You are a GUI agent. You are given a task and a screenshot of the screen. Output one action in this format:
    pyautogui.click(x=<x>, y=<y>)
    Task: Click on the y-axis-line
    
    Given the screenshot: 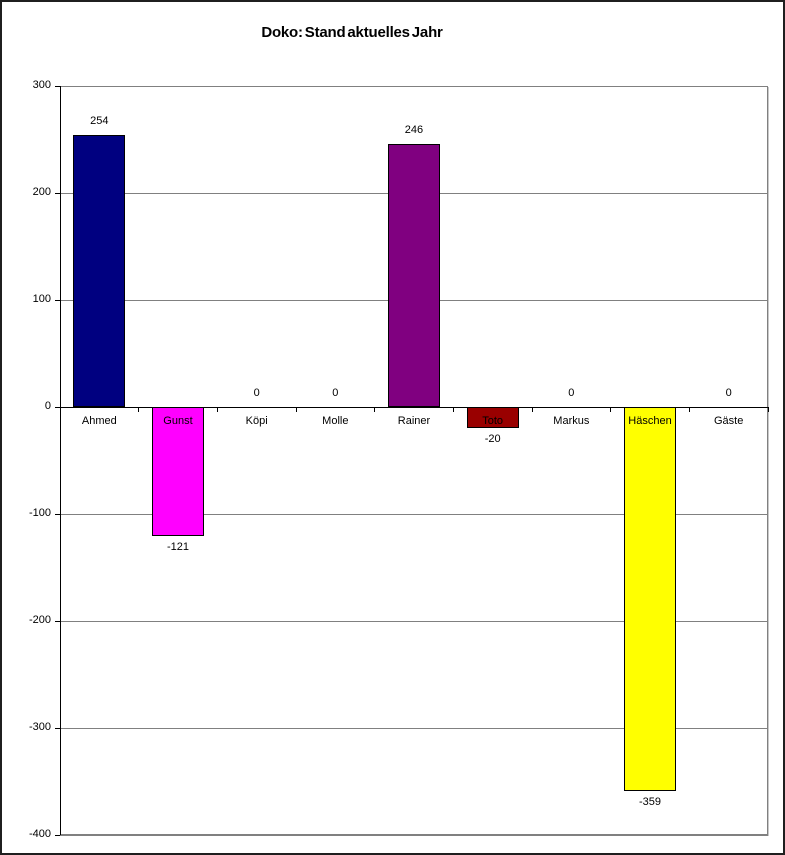 What is the action you would take?
    pyautogui.click(x=60, y=460)
    